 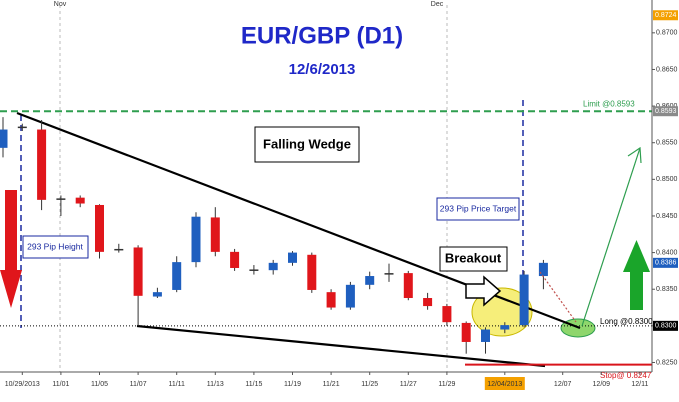 What do you see at coordinates (138, 384) in the screenshot?
I see `x-tick-label: 11/07` at bounding box center [138, 384].